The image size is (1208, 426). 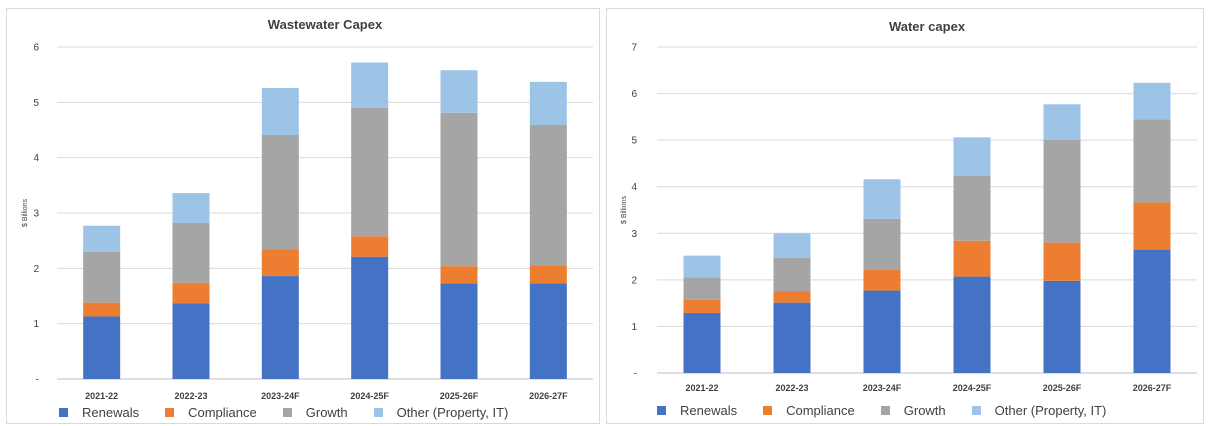 I want to click on x-tick-label: 2023-24F, so click(x=882, y=388).